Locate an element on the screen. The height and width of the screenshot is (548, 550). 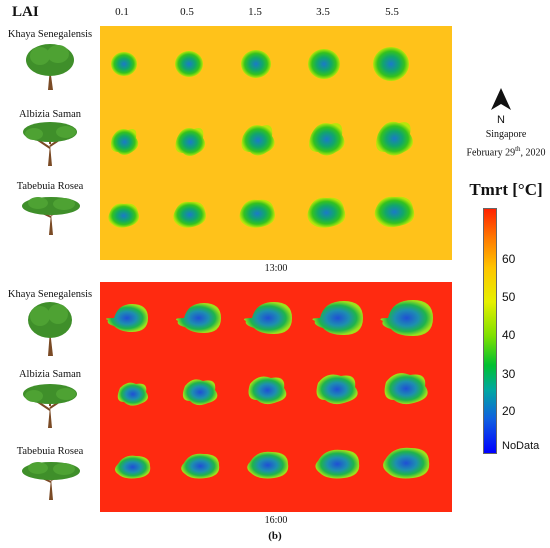
location-text: Singapore February 29th, 2020 is located at coordinates (506, 144).